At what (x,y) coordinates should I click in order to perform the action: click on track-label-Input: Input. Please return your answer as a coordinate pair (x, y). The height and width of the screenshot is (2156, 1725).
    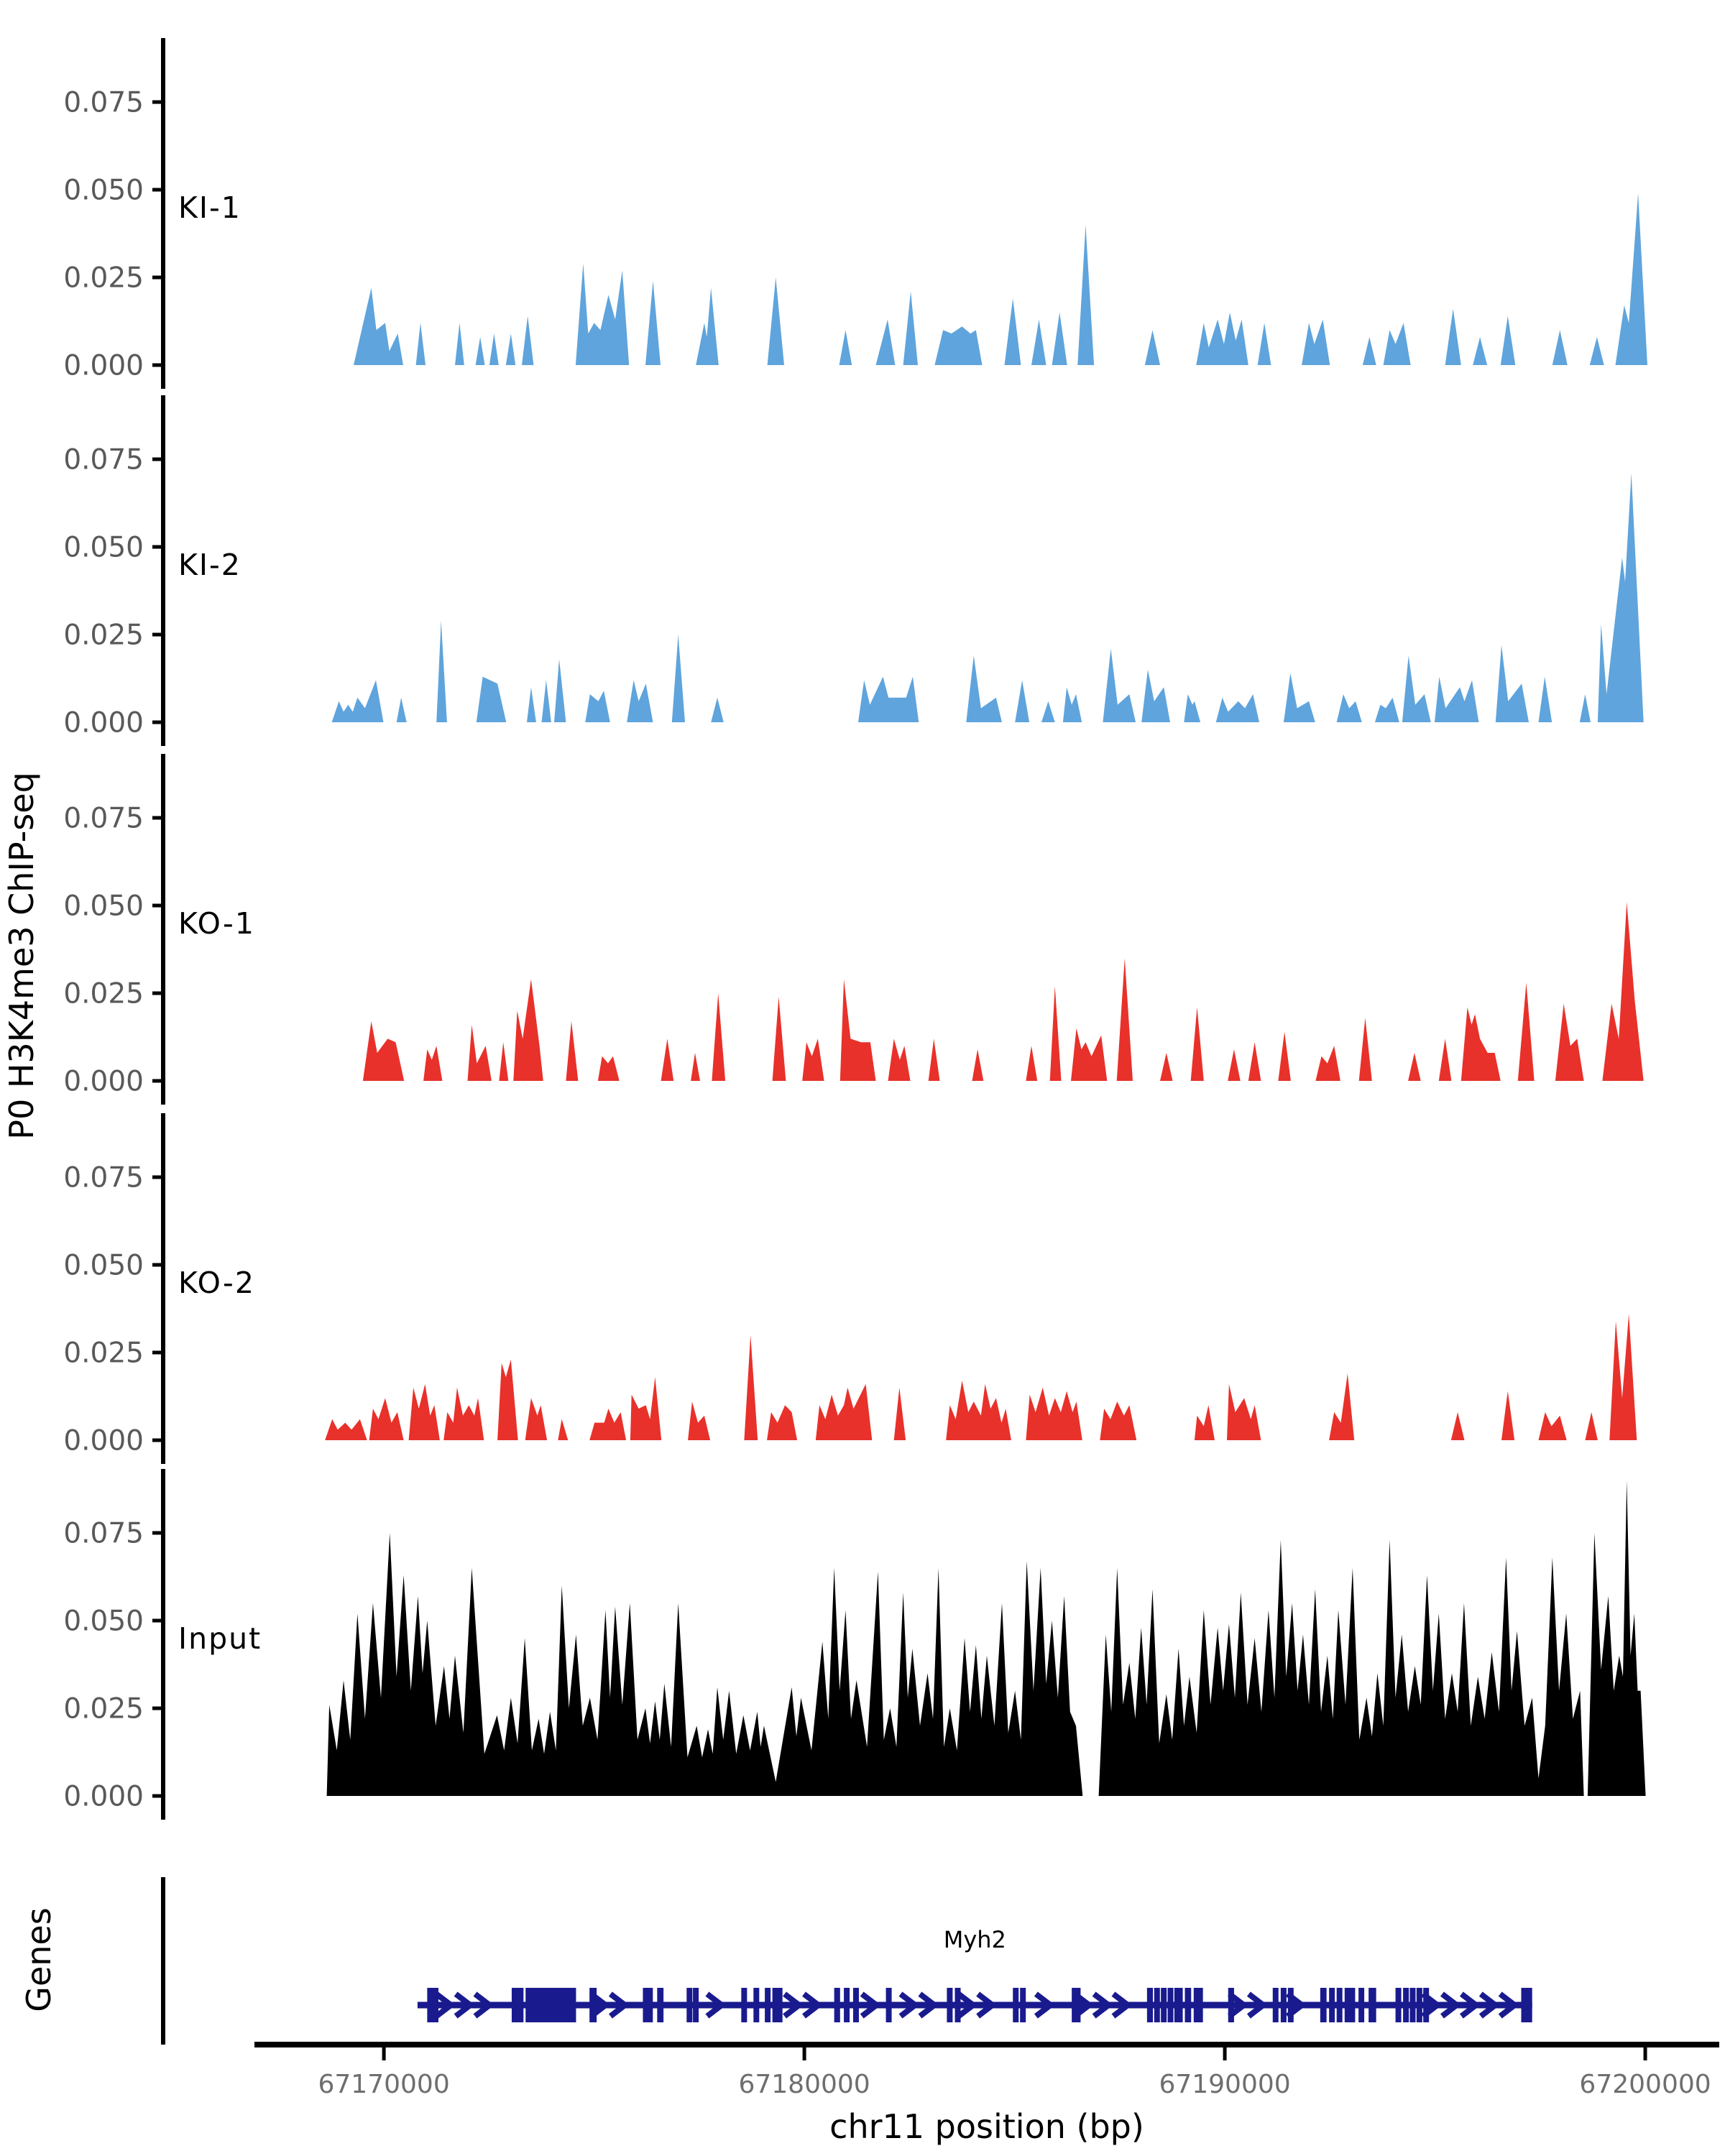
    Looking at the image, I should click on (220, 1638).